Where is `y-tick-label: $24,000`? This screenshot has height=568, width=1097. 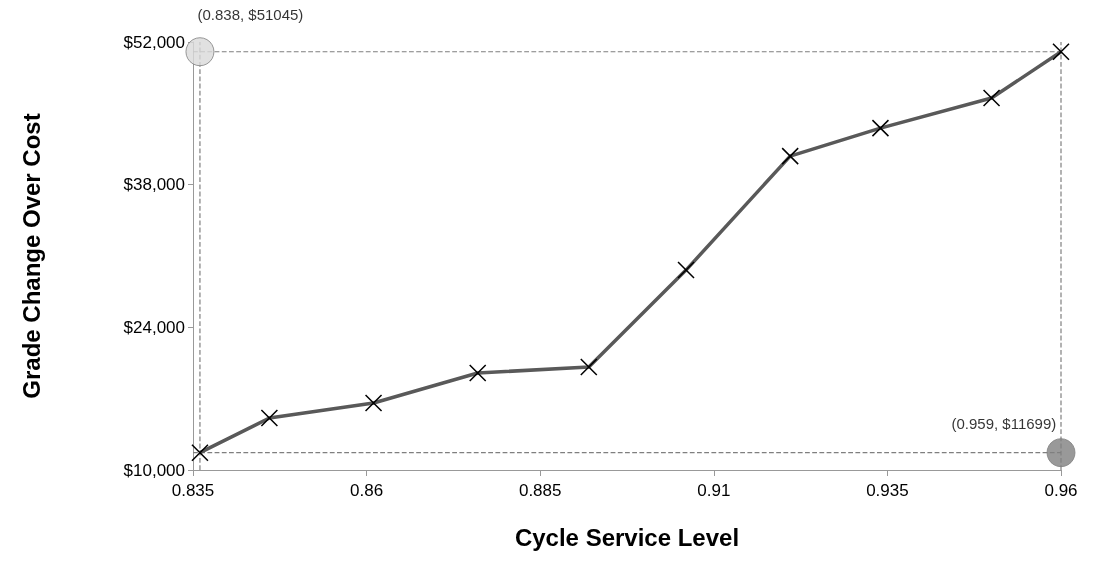 y-tick-label: $24,000 is located at coordinates (154, 327).